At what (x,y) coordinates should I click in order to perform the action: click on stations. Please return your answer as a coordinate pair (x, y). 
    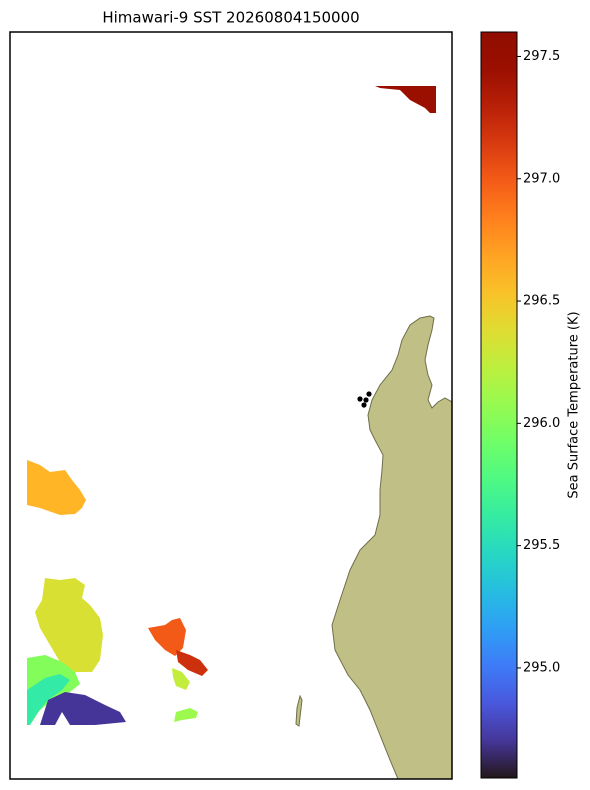
    Looking at the image, I should click on (364, 399).